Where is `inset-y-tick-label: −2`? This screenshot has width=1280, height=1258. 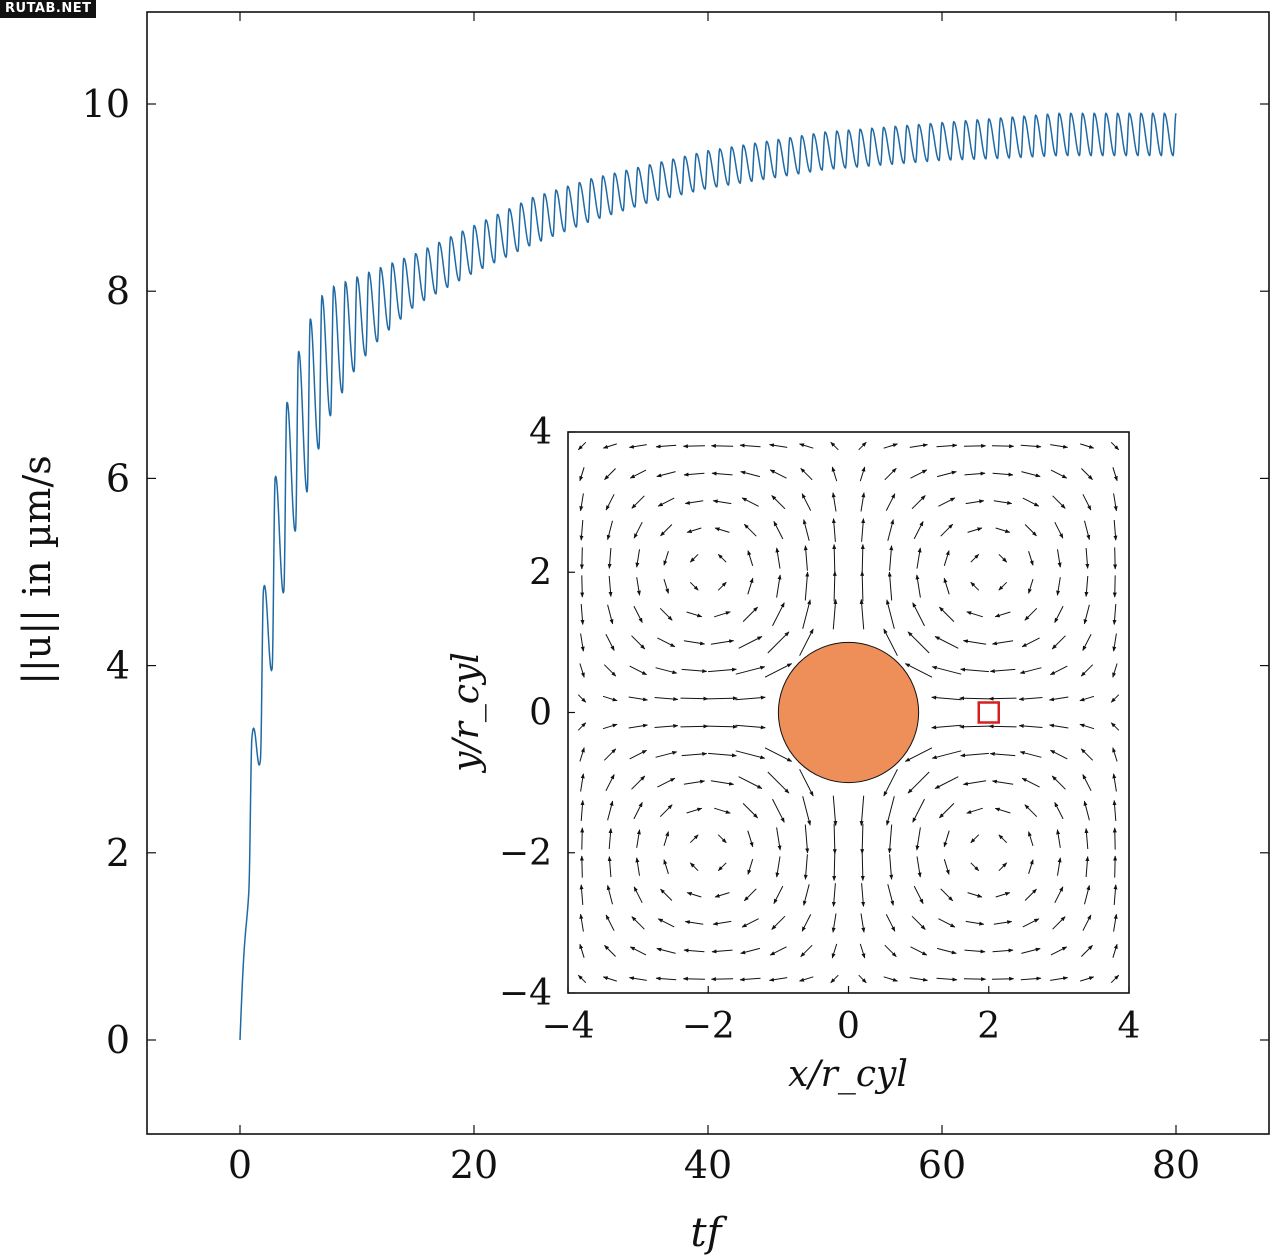 inset-y-tick-label: −2 is located at coordinates (525, 853).